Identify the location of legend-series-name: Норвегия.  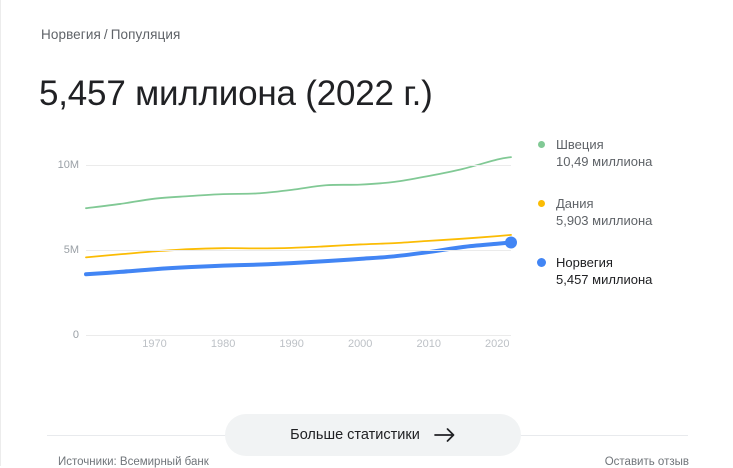
(584, 262).